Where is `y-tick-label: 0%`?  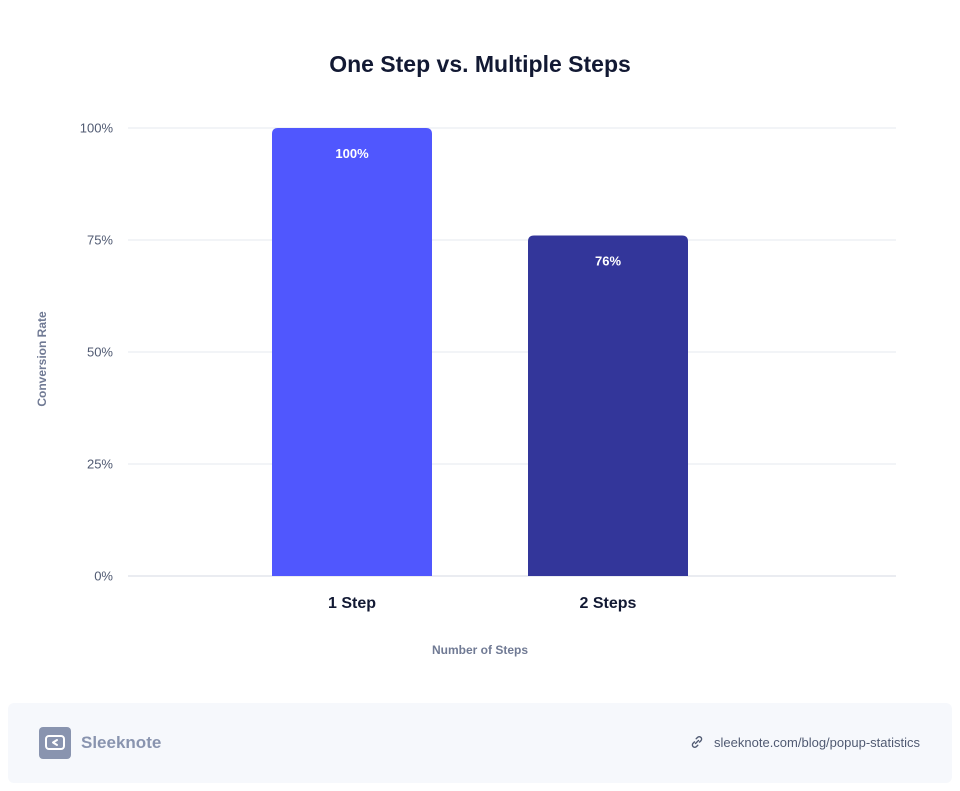
y-tick-label: 0% is located at coordinates (103, 576).